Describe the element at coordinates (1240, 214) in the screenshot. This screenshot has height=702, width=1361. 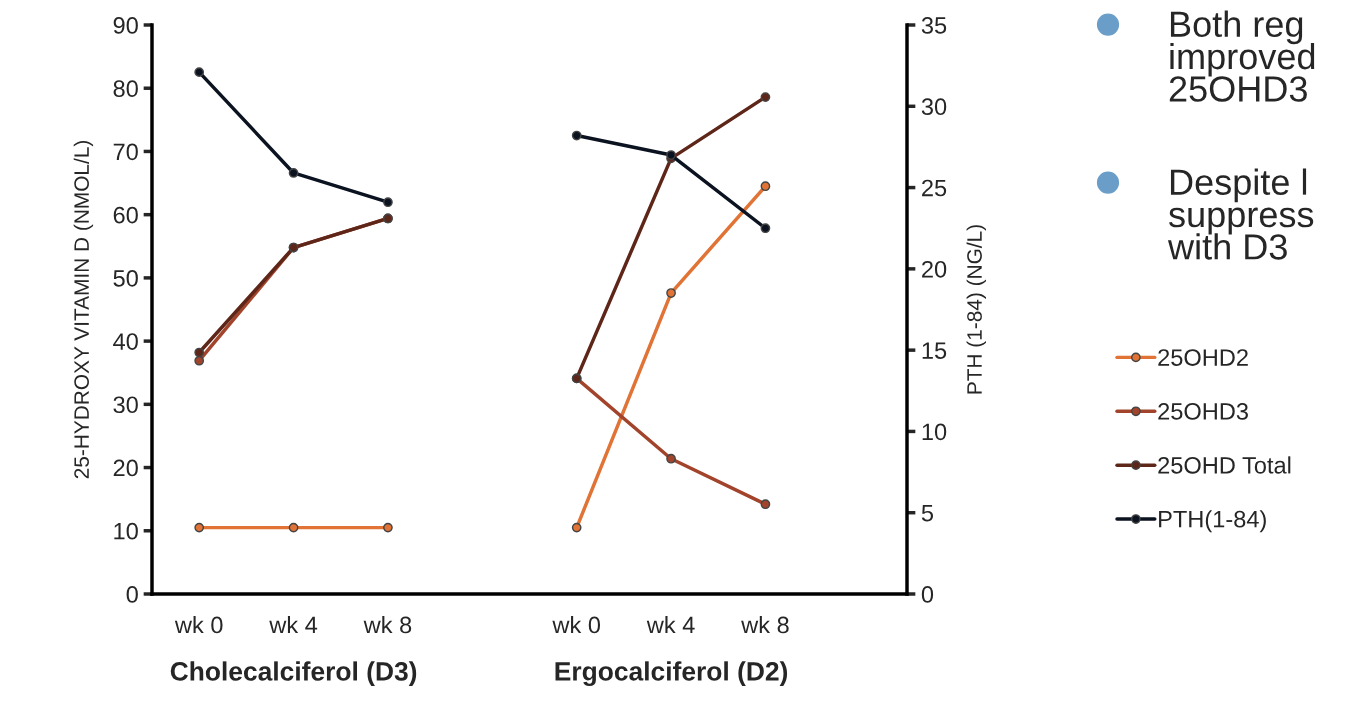
I see `text: Despite l suppress with D3` at that location.